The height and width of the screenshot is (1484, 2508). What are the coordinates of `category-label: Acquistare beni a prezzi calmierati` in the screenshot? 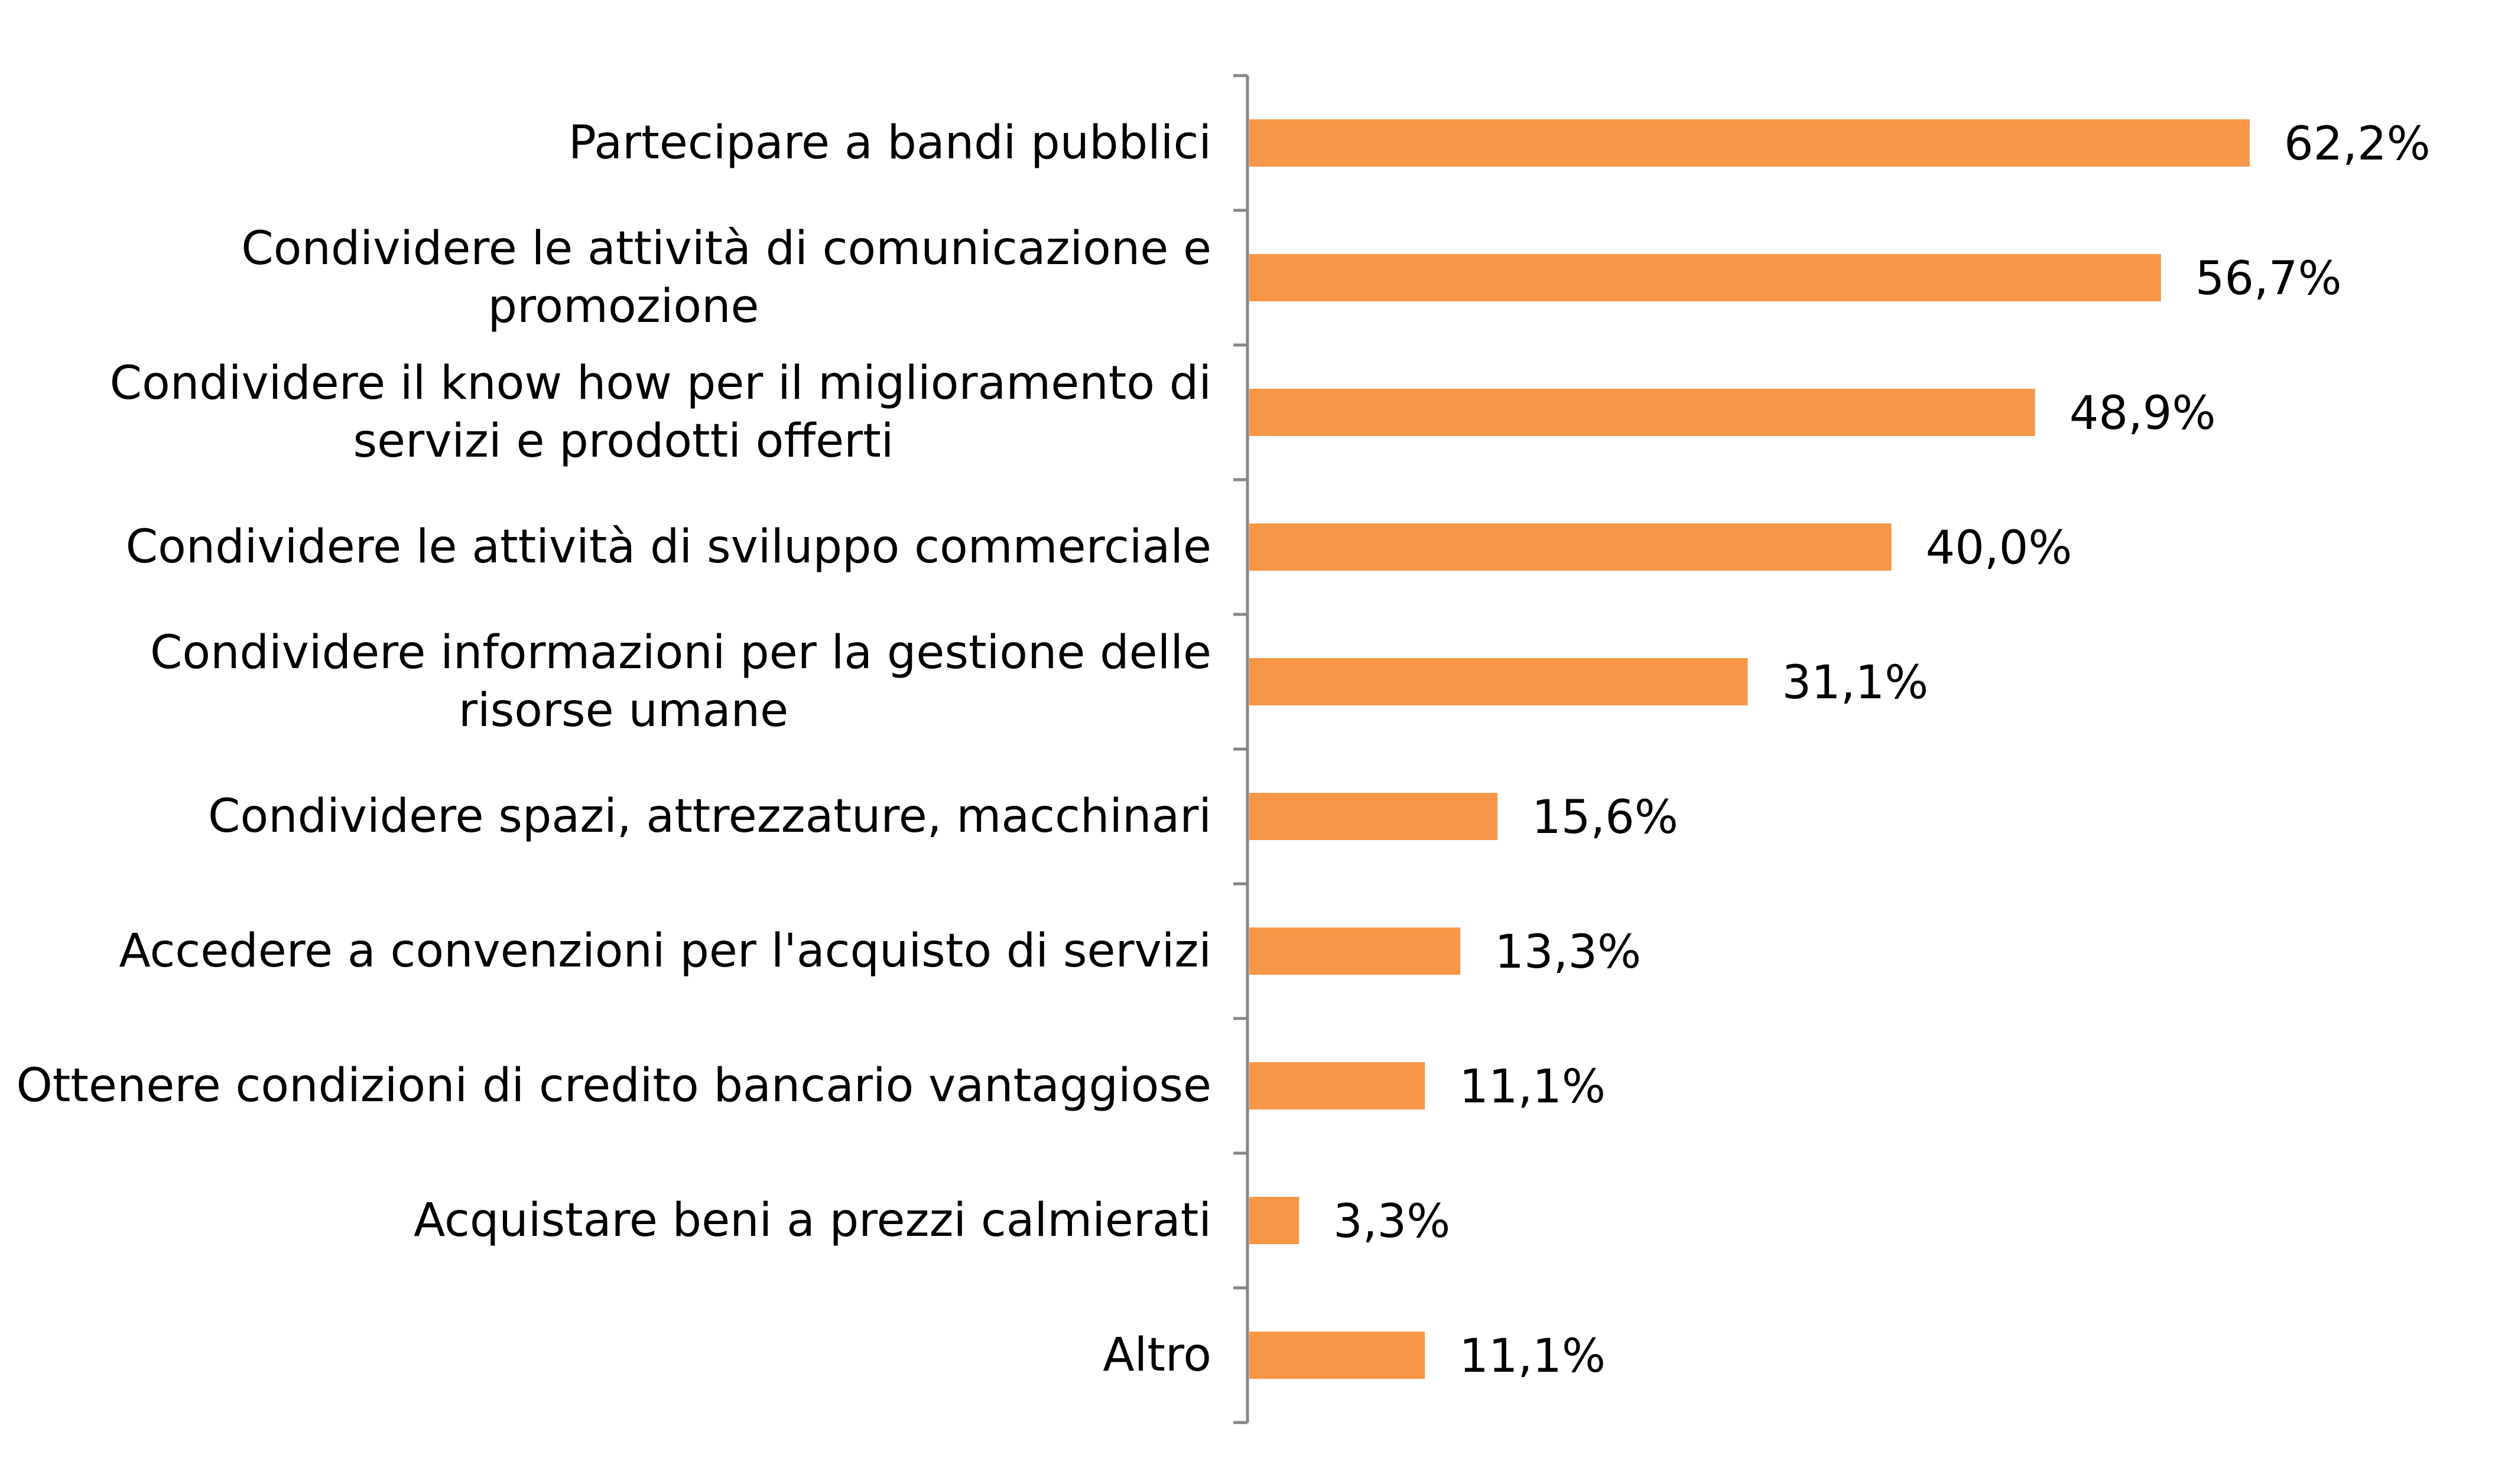 It's located at (812, 1221).